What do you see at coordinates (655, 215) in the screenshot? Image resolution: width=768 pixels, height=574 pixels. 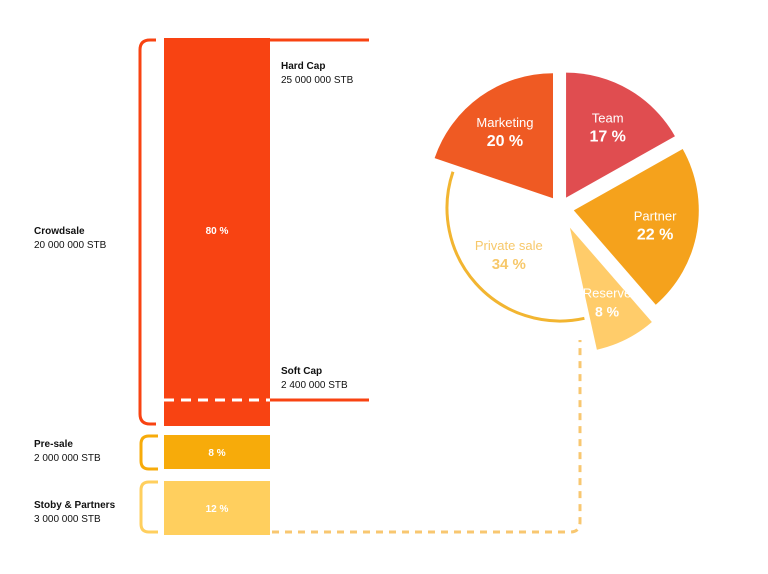 I see `pie-slice-partner-name-label: Partner` at bounding box center [655, 215].